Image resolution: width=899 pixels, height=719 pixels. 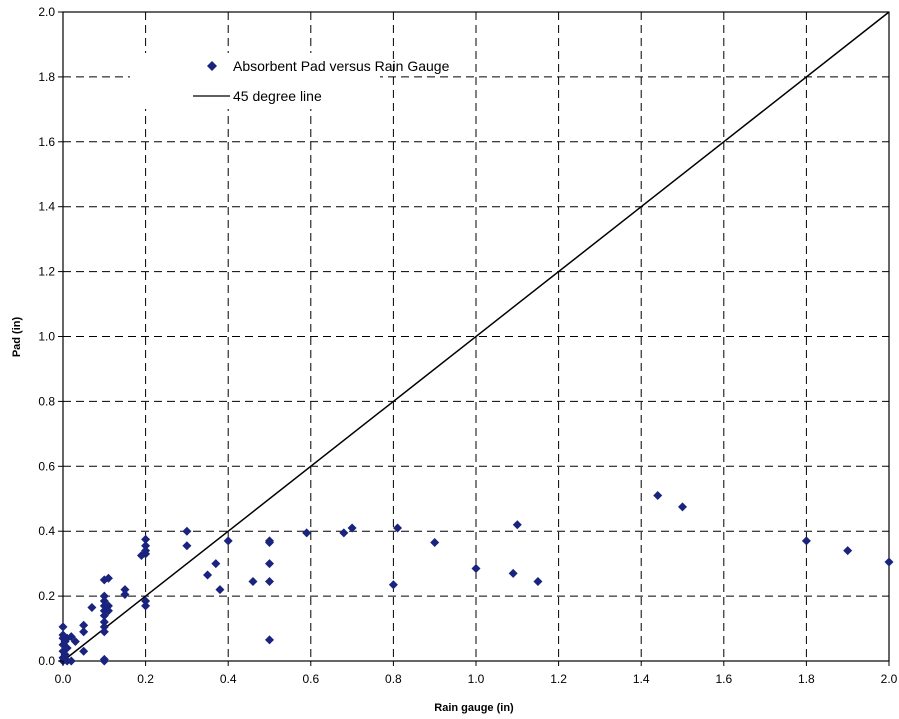 I want to click on legend-background, so click(x=255, y=81).